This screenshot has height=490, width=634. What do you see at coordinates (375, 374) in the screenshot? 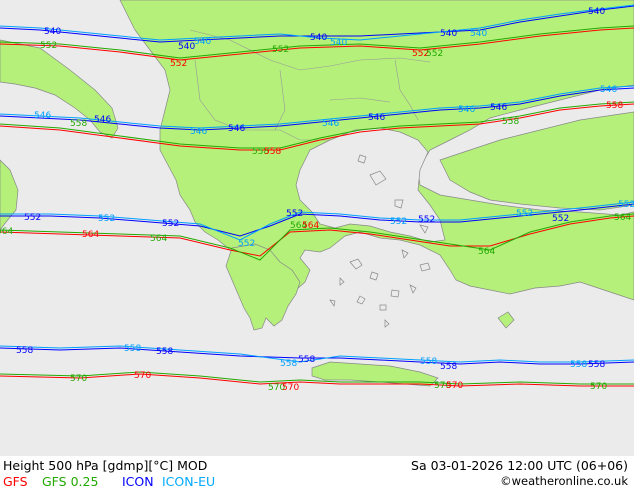
I see `land-crete` at bounding box center [375, 374].